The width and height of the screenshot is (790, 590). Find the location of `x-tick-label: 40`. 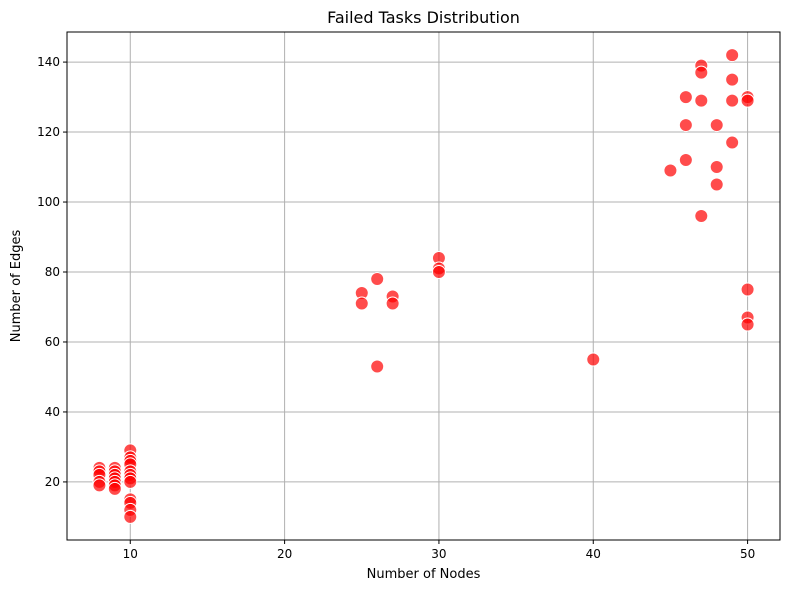

x-tick-label: 40 is located at coordinates (593, 554).